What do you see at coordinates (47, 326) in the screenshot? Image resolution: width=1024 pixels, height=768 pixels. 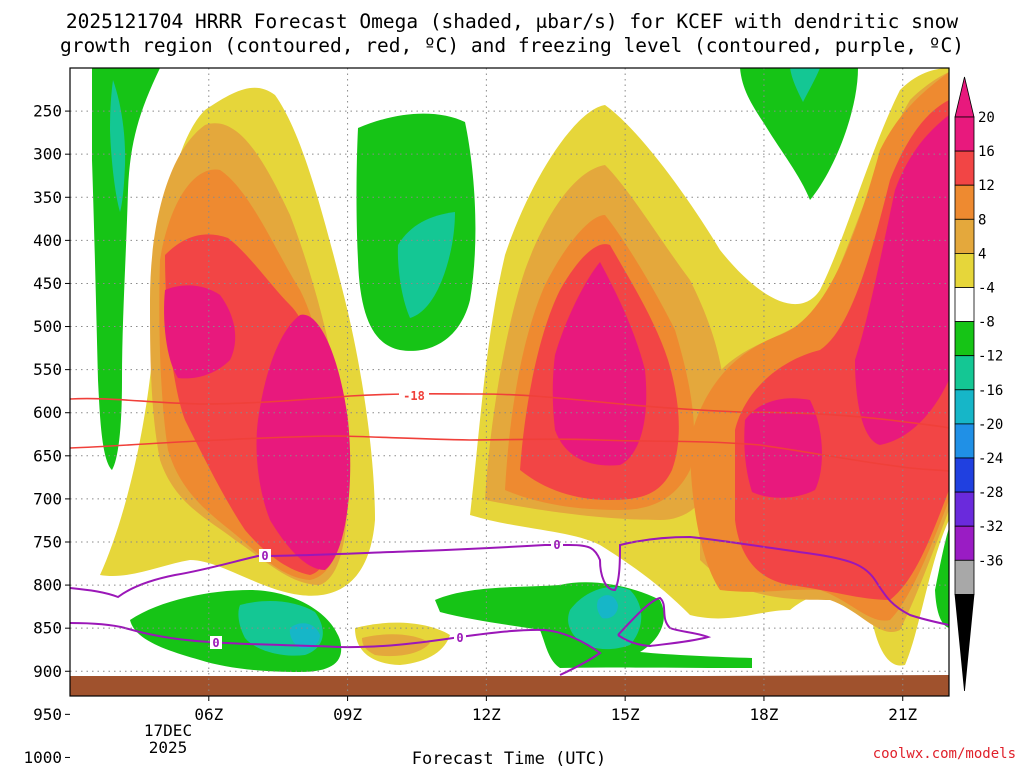 I see `y-tick-label: 500` at bounding box center [47, 326].